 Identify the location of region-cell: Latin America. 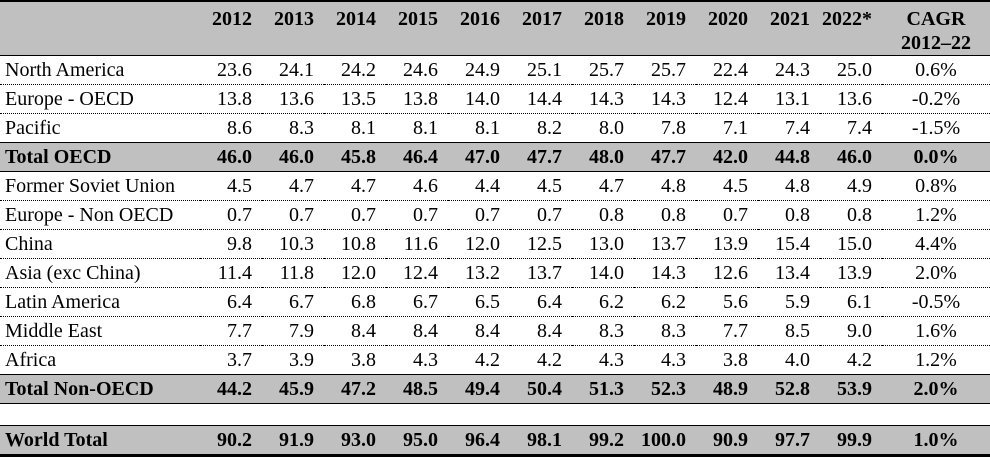
(100, 302).